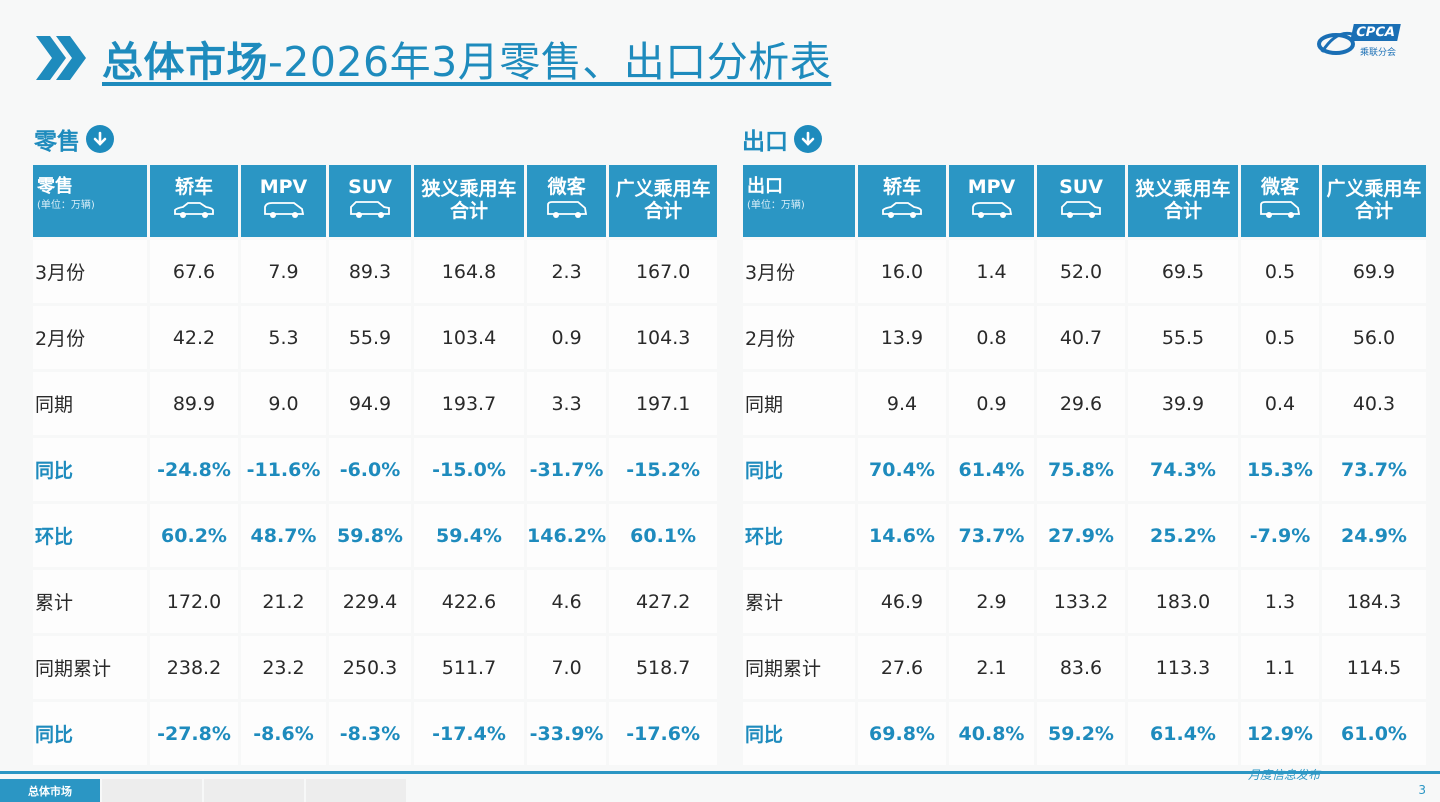 This screenshot has height=802, width=1440. What do you see at coordinates (194, 733) in the screenshot?
I see `table-cell: -27.8%` at bounding box center [194, 733].